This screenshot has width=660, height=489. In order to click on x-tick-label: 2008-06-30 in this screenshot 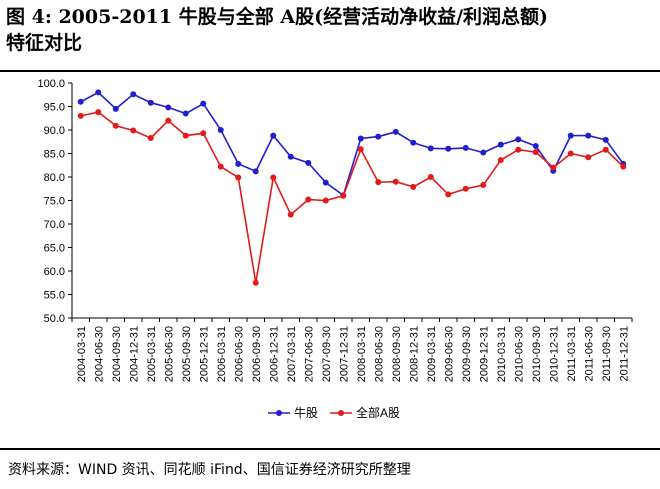, I will do `click(379, 354)`.